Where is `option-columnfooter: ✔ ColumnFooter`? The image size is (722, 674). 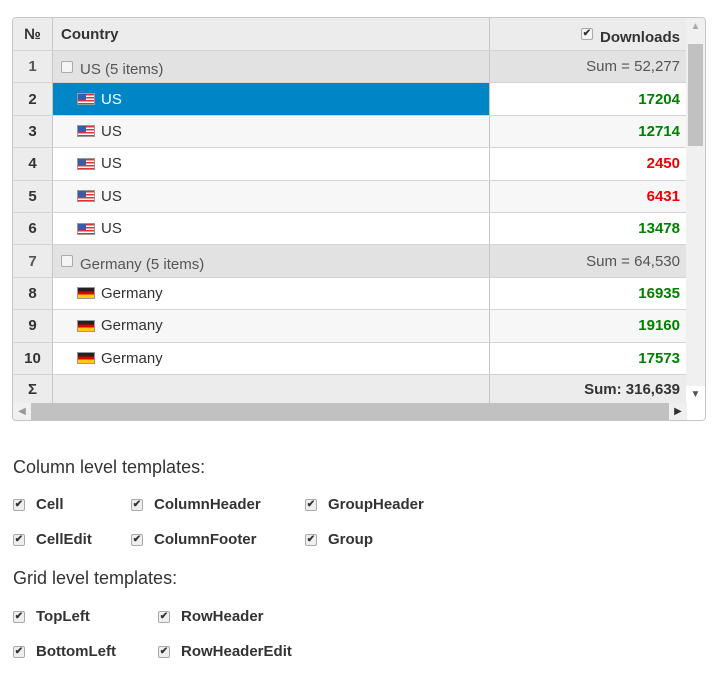
option-columnfooter: ✔ ColumnFooter is located at coordinates (194, 539).